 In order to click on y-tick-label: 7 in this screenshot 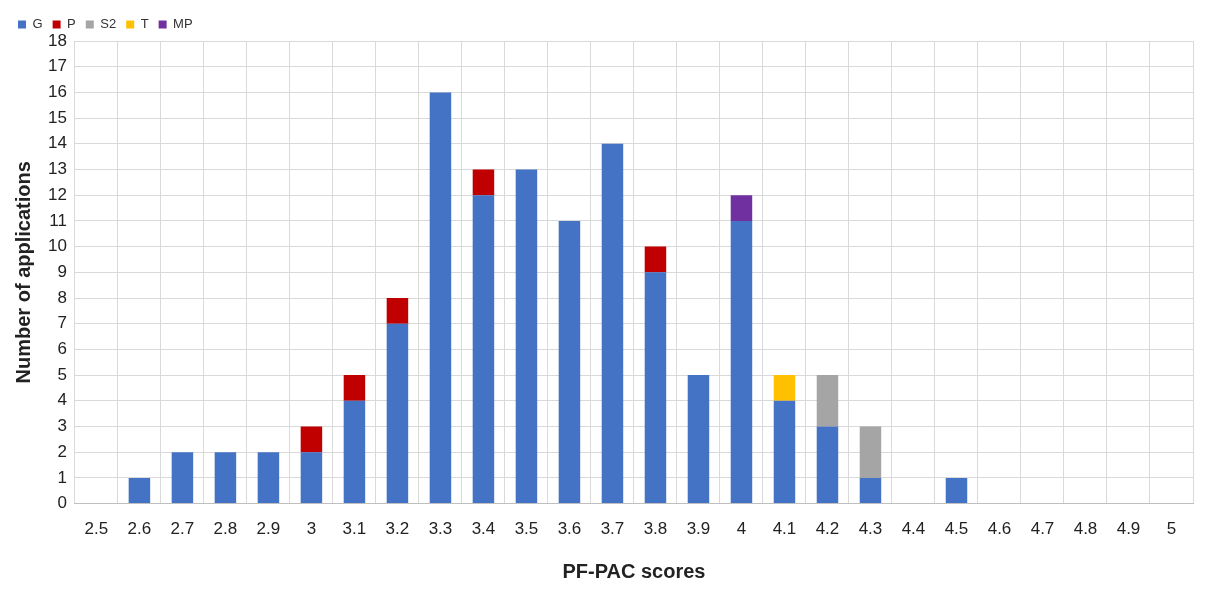, I will do `click(62, 323)`.